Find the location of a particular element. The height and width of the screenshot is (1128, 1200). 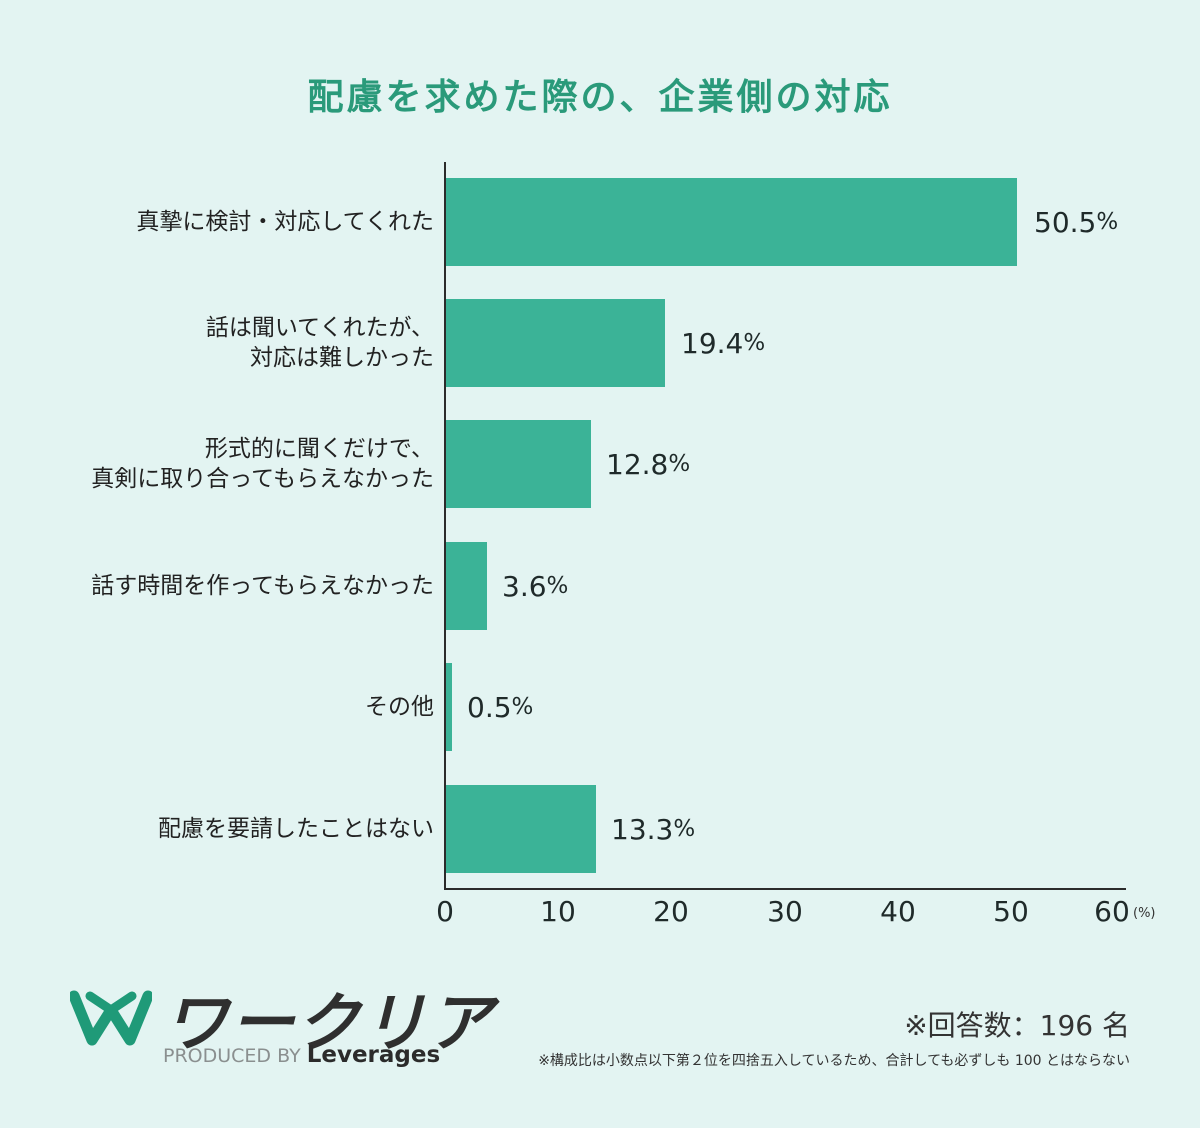

label-line: 真剣に取り合ってもらえなかった is located at coordinates (262, 479).